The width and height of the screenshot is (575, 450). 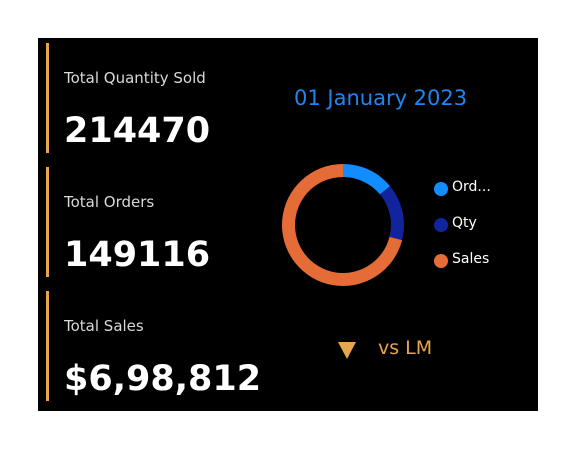 What do you see at coordinates (109, 202) in the screenshot?
I see `kpi-label: Total Orders` at bounding box center [109, 202].